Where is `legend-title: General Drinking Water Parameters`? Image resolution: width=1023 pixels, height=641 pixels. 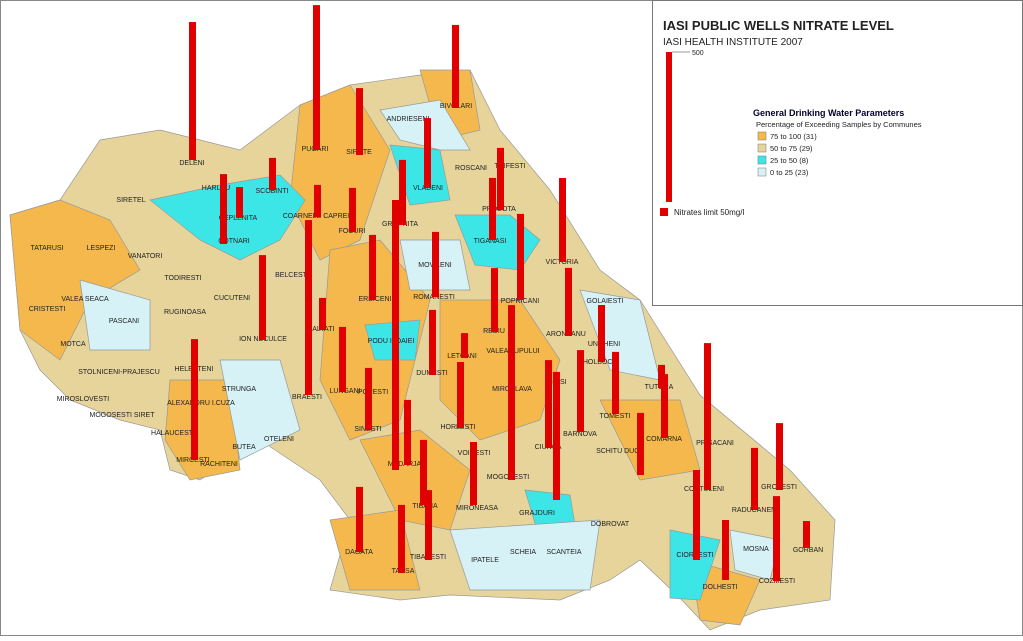 legend-title: General Drinking Water Parameters is located at coordinates (828, 113).